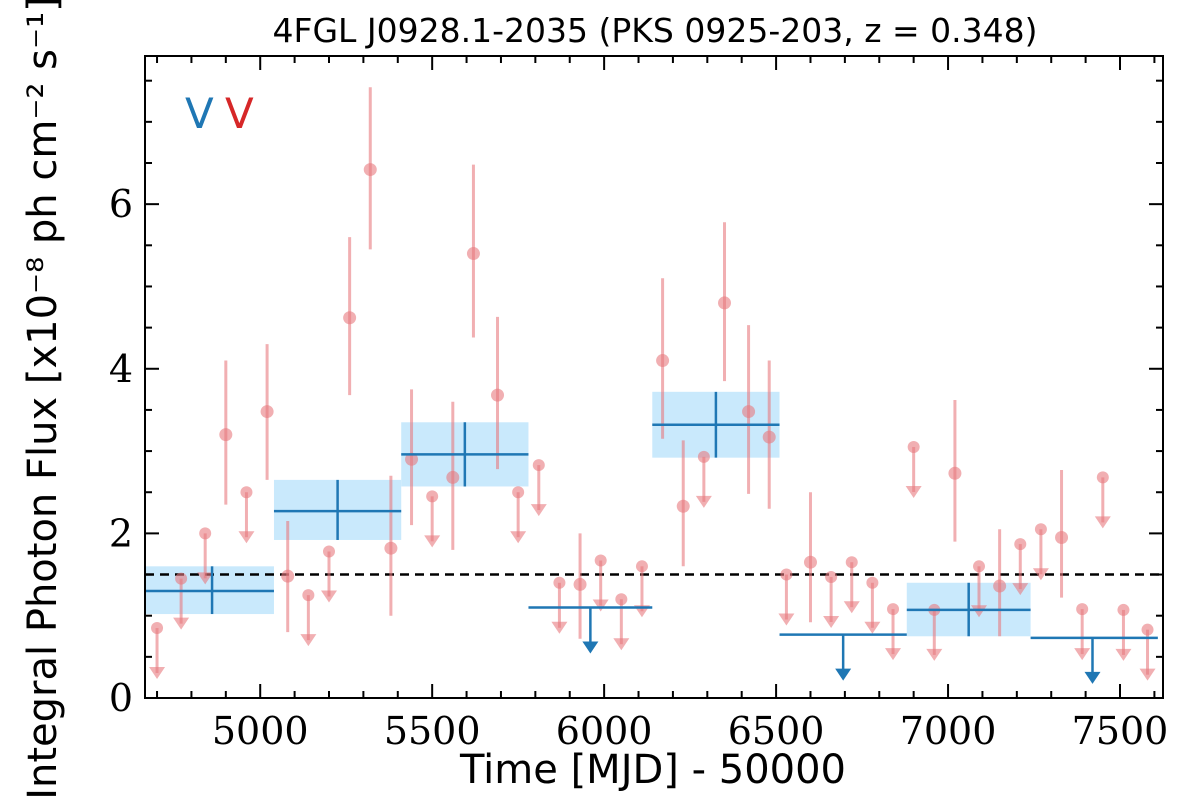 The image size is (1200, 805). Describe the element at coordinates (239, 113) in the screenshot. I see `legend-entry-2: V` at that location.